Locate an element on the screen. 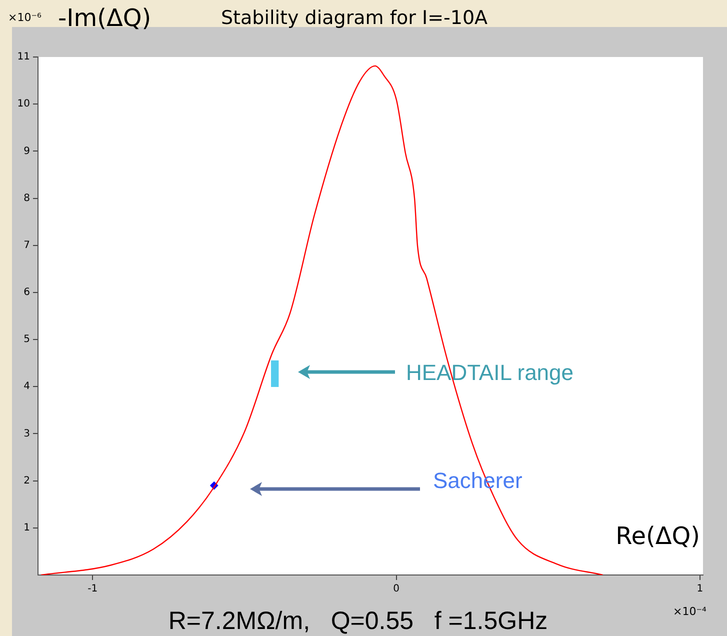 This screenshot has height=636, width=727. x-tick-label: 1 is located at coordinates (700, 589).